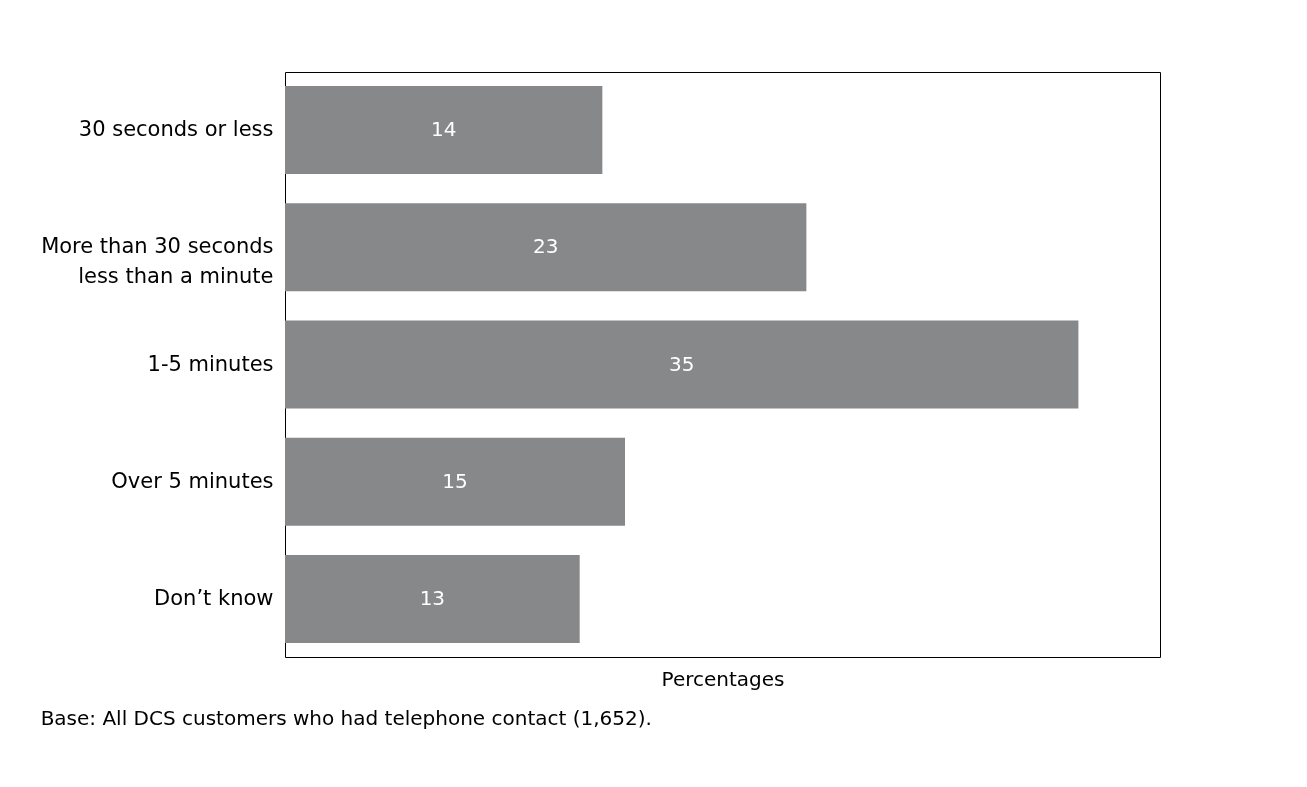 This screenshot has height=787, width=1307. What do you see at coordinates (723, 678) in the screenshot?
I see `x-axis-title: Percentages` at bounding box center [723, 678].